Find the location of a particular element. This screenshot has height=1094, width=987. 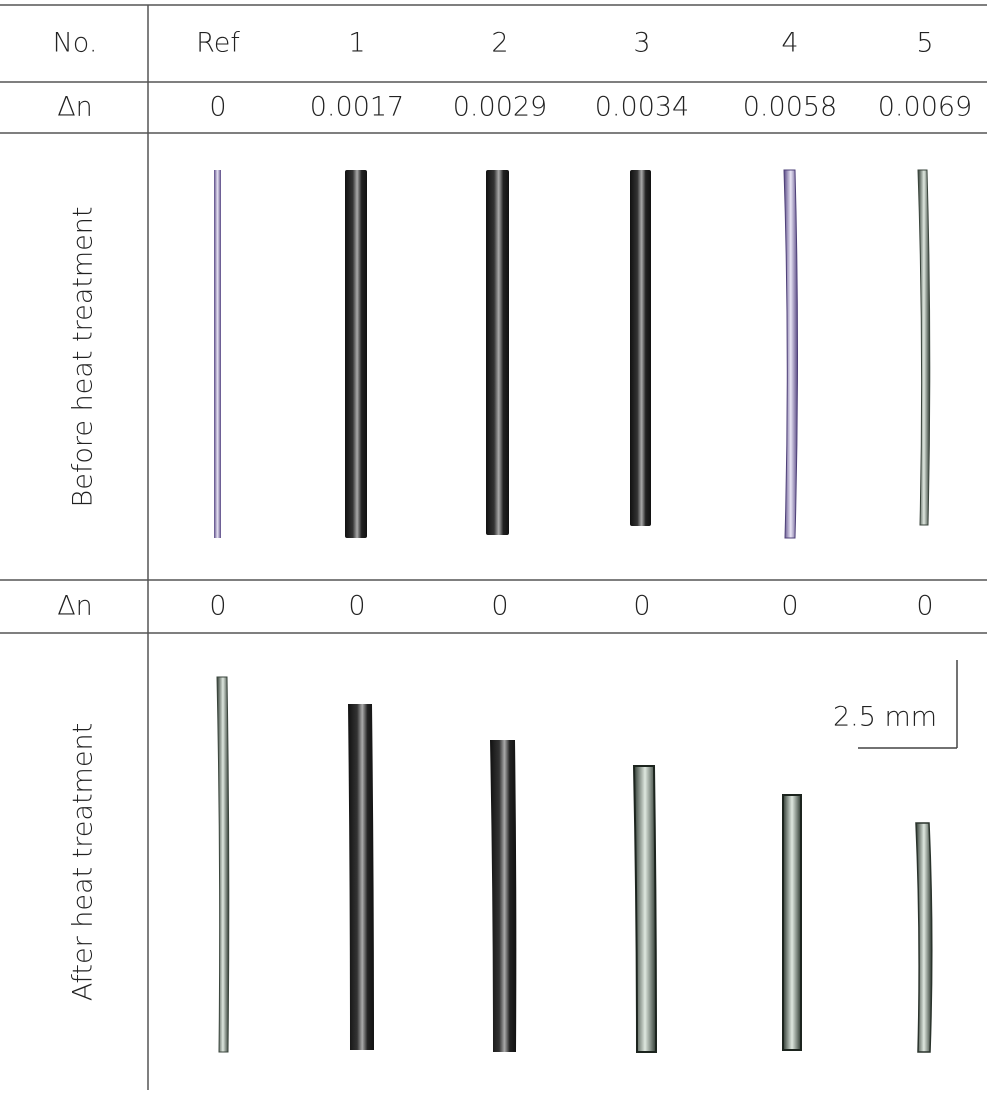

cell: 0.0029 is located at coordinates (500, 107).